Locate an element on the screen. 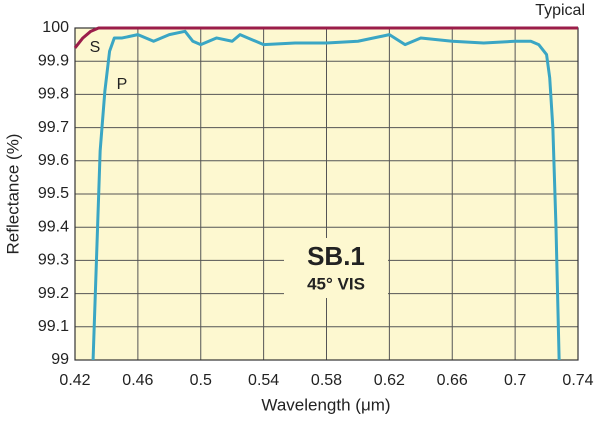 This screenshot has height=425, width=600. y-tick-label: 99.1 is located at coordinates (53, 326).